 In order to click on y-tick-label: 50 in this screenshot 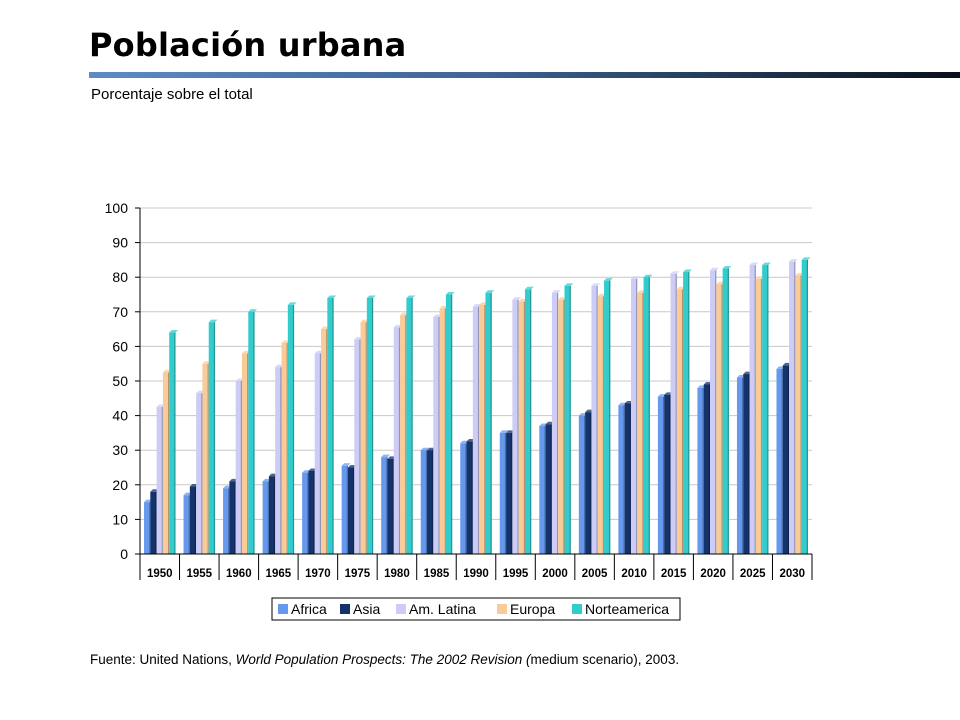, I will do `click(120, 381)`.